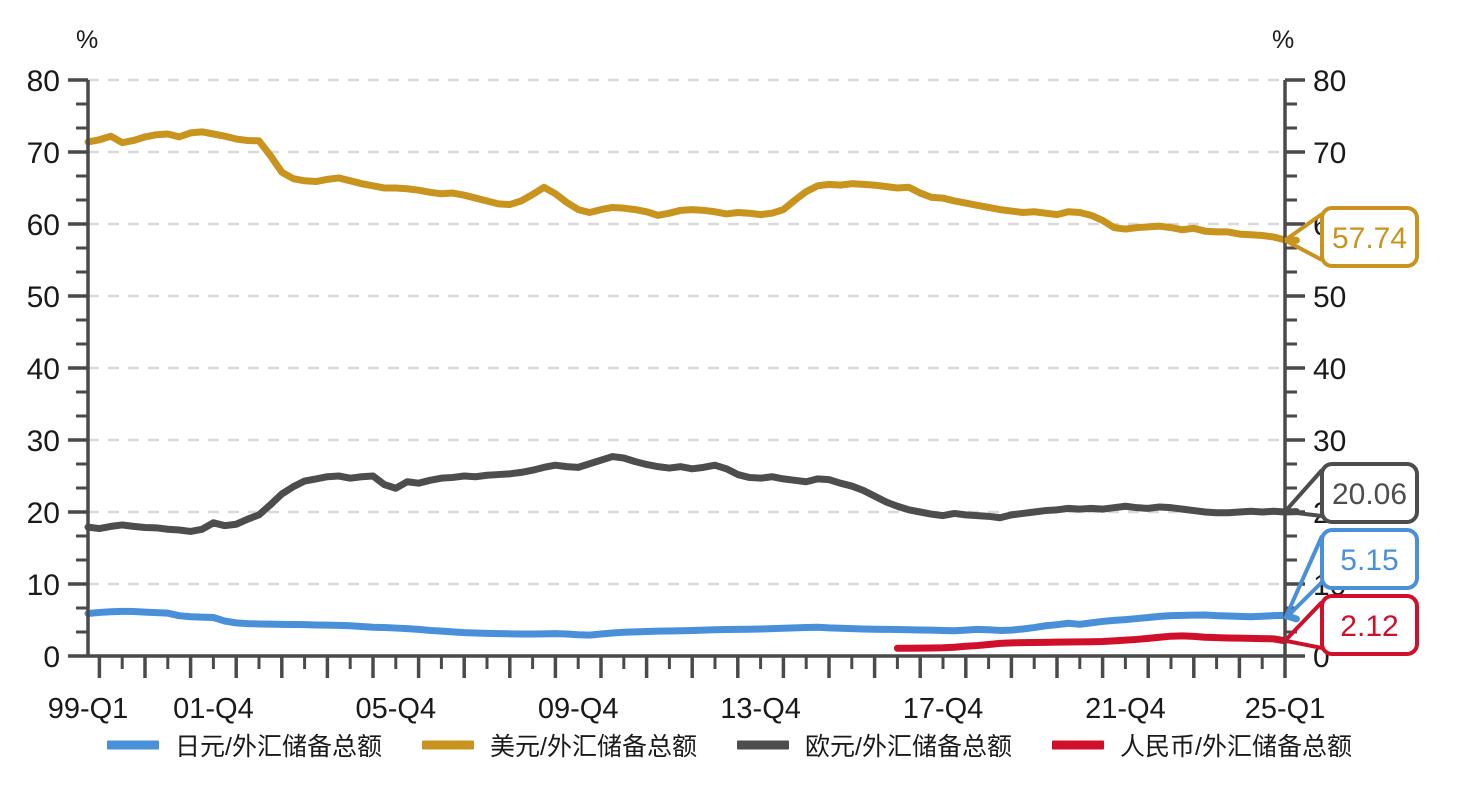 The height and width of the screenshot is (793, 1457). What do you see at coordinates (1283, 40) in the screenshot?
I see `right-axis-unit-label: %` at bounding box center [1283, 40].